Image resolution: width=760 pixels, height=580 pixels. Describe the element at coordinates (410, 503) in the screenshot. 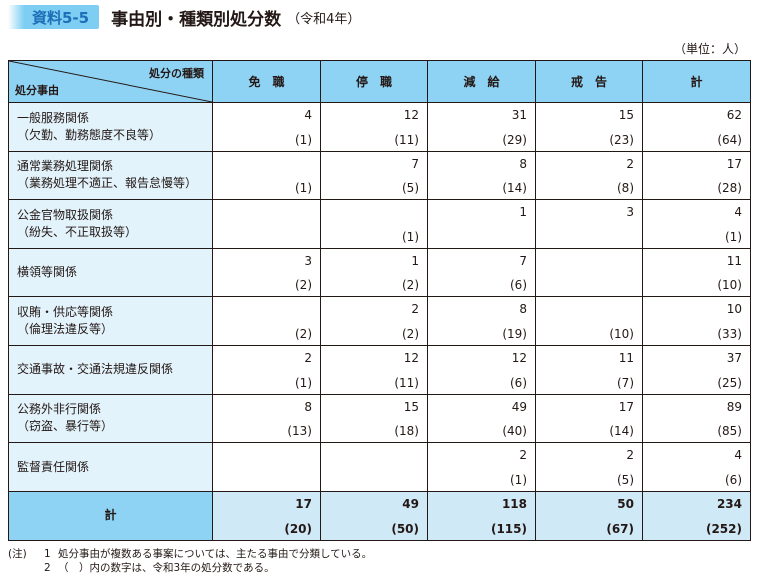

I see `total-current: 49` at that location.